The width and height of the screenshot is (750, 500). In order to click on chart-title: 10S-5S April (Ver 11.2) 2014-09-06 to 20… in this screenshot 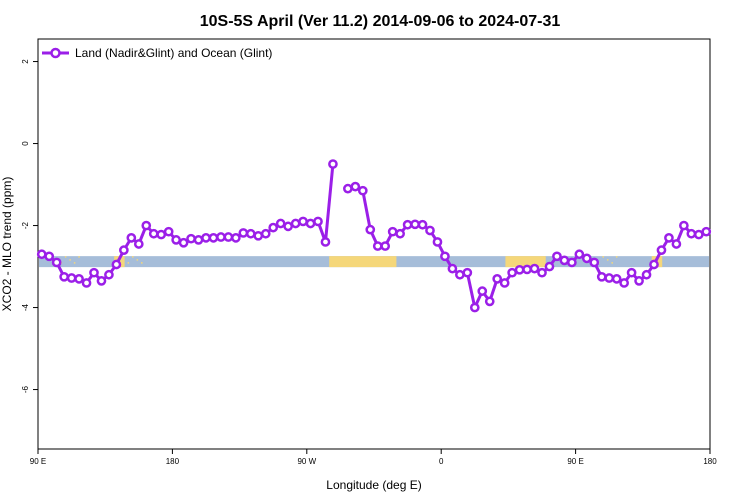, I will do `click(380, 21)`.